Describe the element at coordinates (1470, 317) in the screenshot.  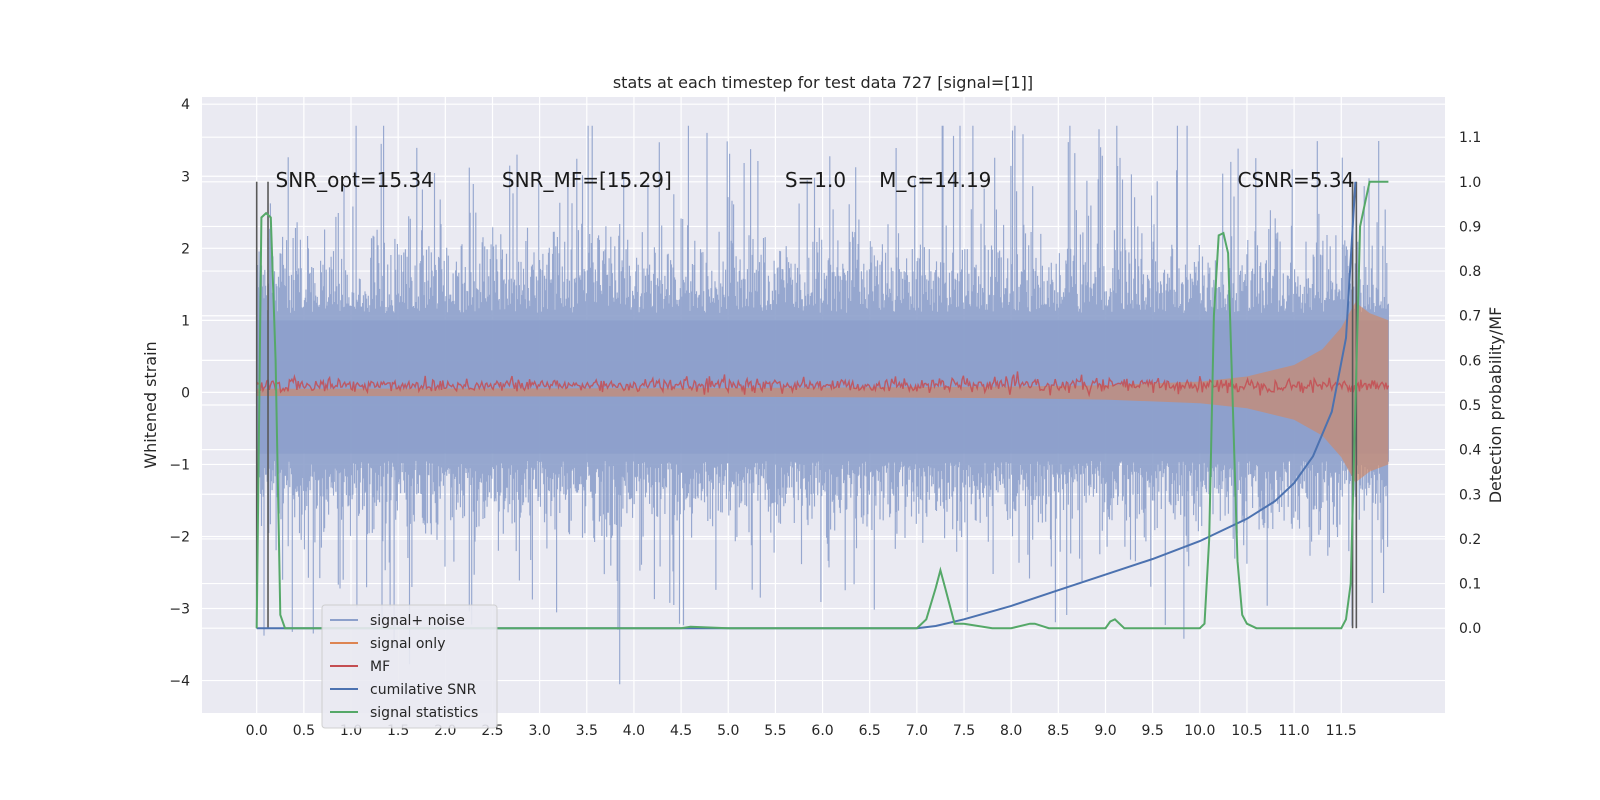
I see `y2-tick-label: 0.7` at that location.